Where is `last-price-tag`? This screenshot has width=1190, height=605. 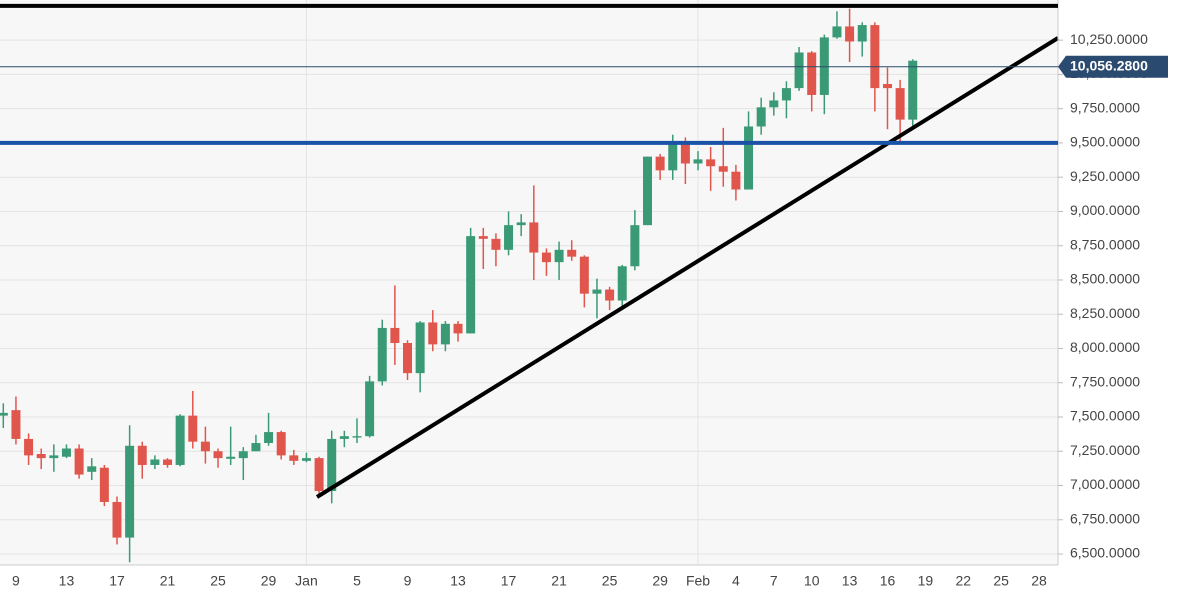 last-price-tag is located at coordinates (1113, 66).